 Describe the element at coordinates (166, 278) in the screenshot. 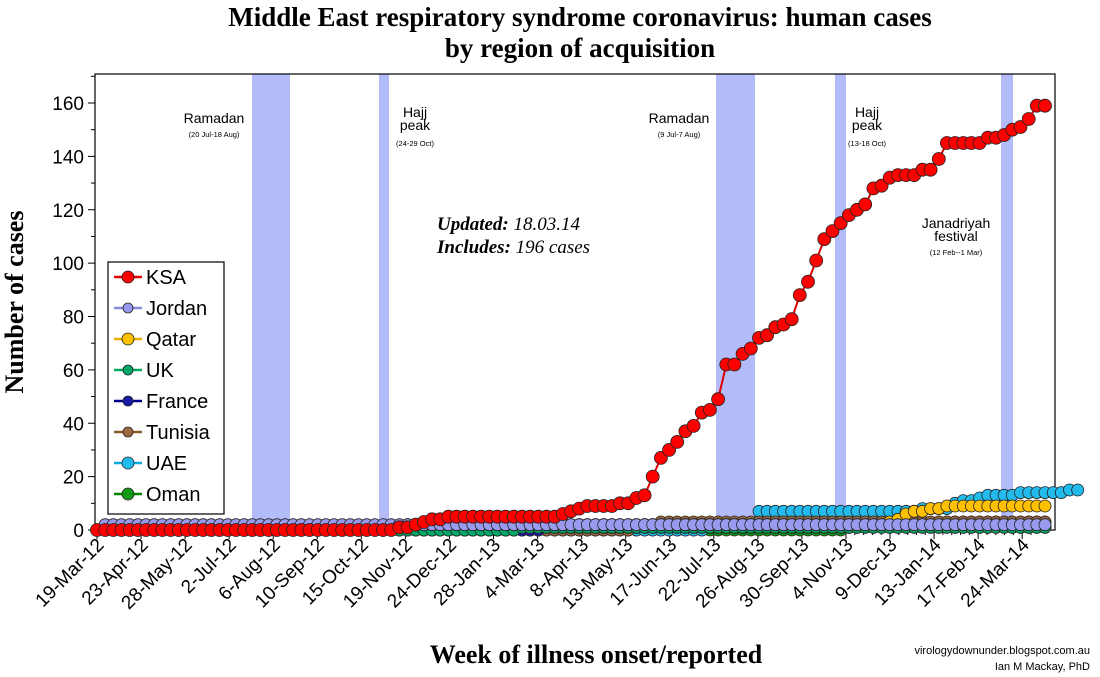

I see `legend-label-ksa: KSA` at that location.